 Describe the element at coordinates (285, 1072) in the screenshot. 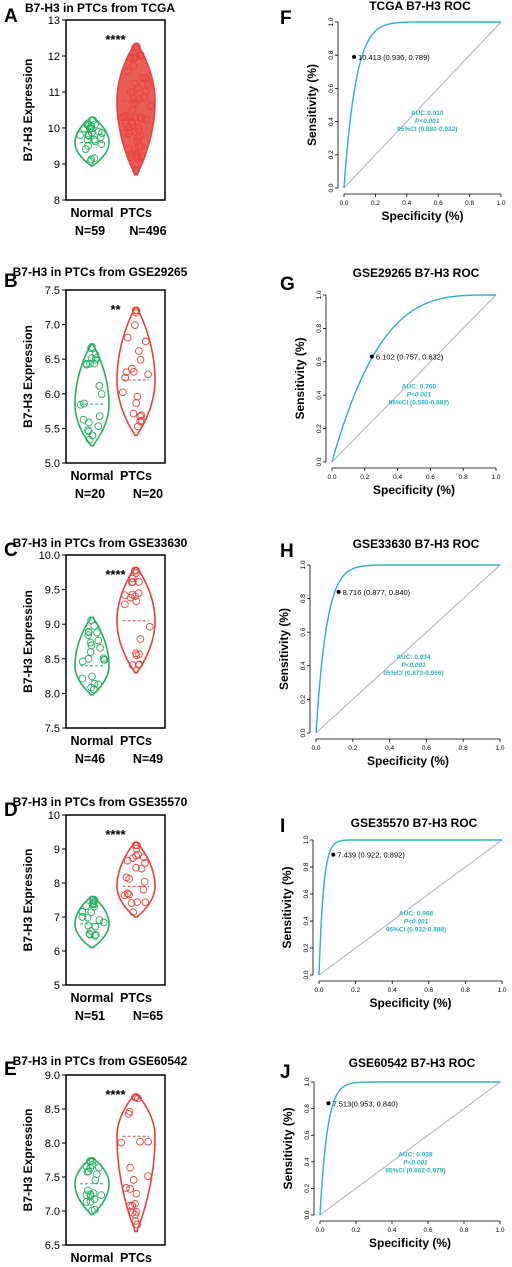

I see `panel-letter: J` at that location.